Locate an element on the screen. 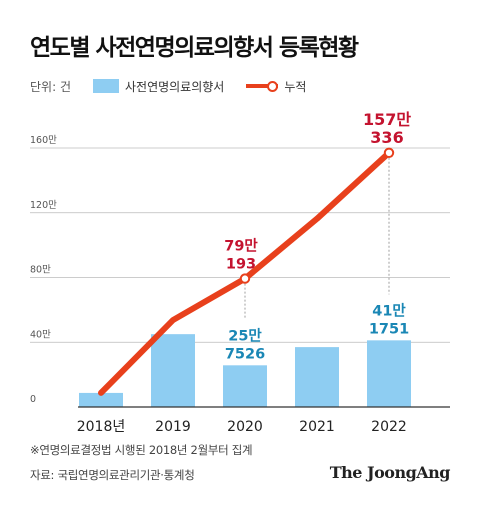 The width and height of the screenshot is (480, 510). source-note: 자료: 국립연명의료관리기관·통계청 is located at coordinates (112, 475).